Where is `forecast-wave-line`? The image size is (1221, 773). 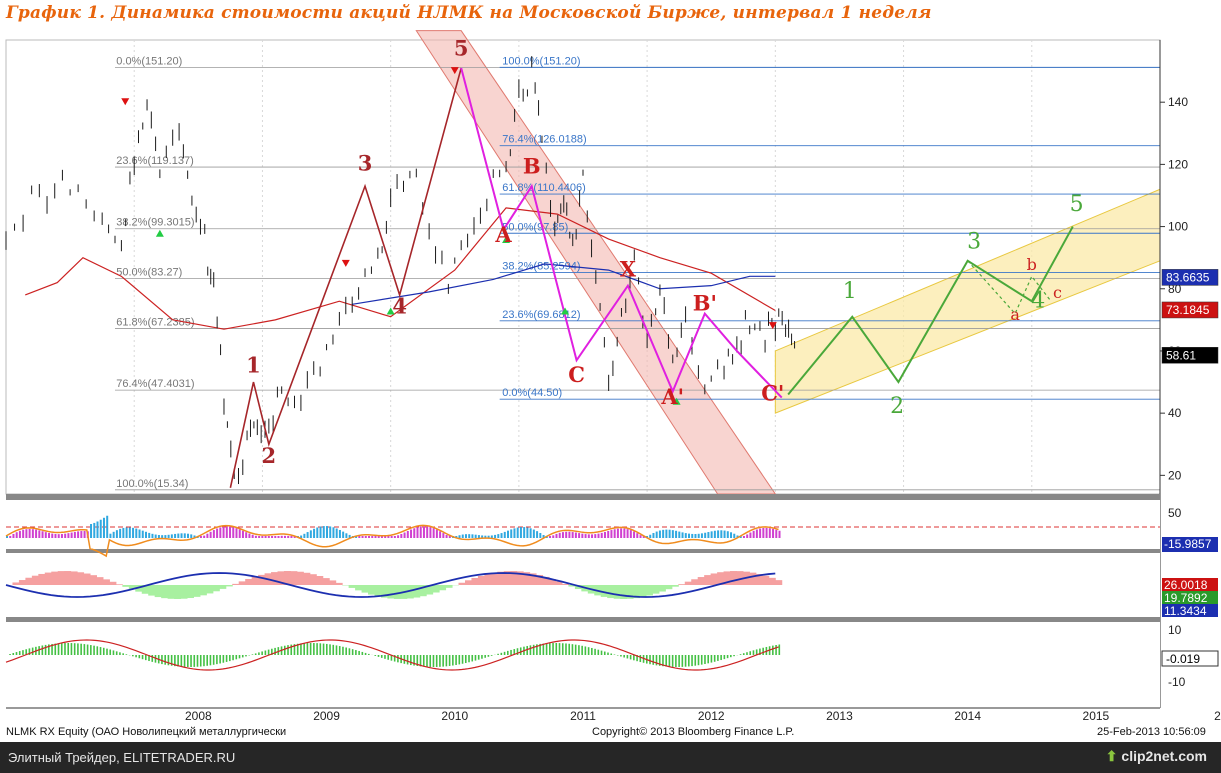 forecast-wave-line is located at coordinates (930, 311).